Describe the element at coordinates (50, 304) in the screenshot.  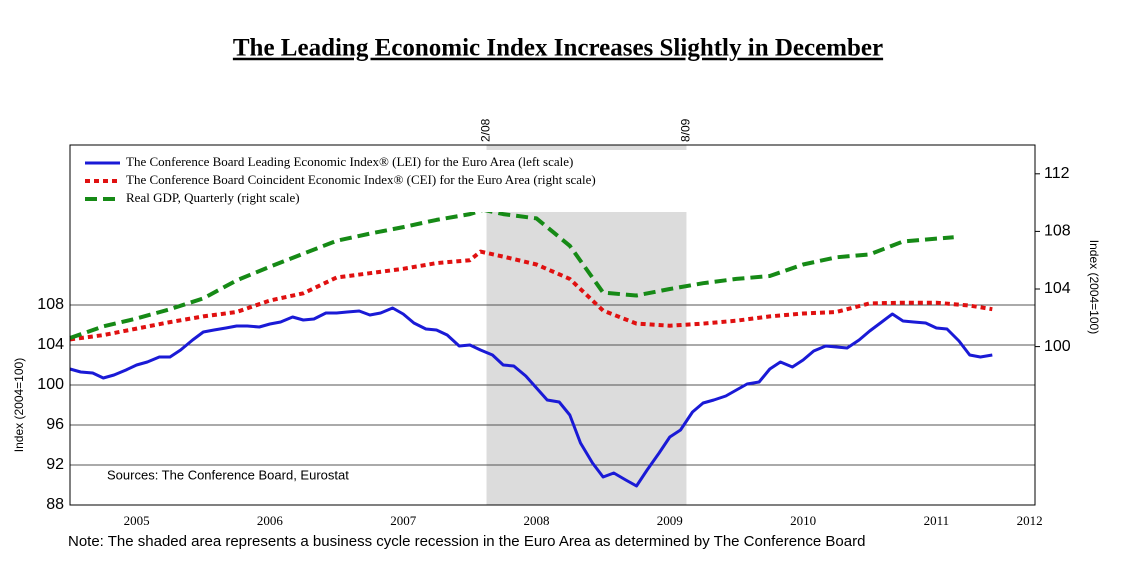
I see `y-tick-label: 108` at that location.